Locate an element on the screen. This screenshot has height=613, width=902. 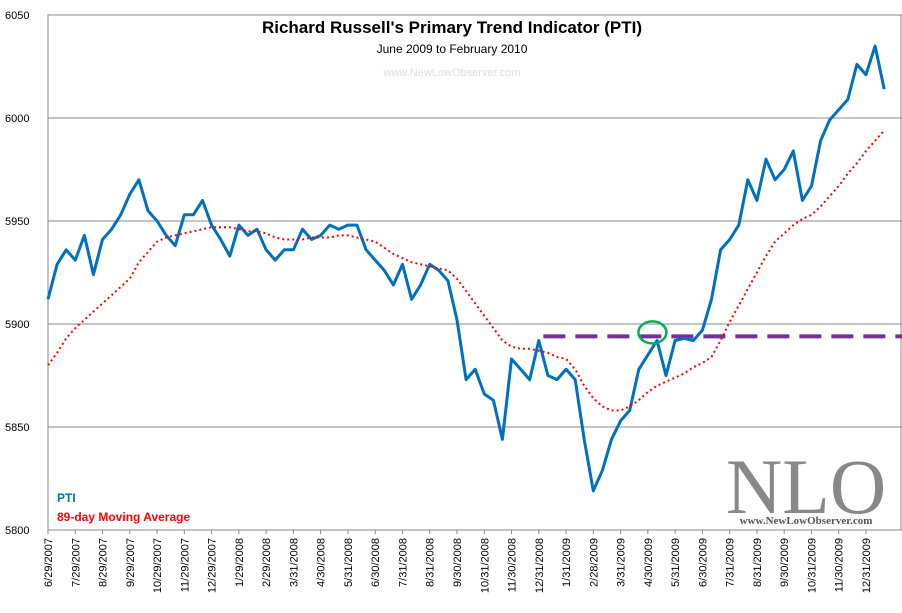
y-tick-label: 6050 is located at coordinates (17, 16).